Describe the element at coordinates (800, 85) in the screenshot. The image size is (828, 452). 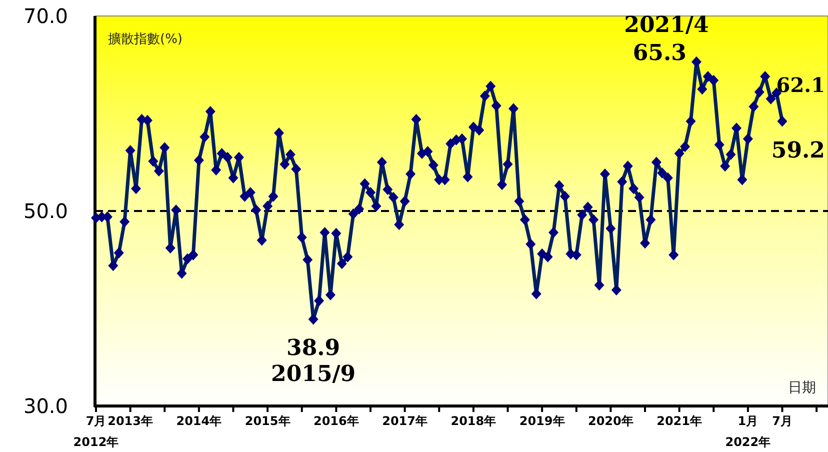
I see `data-label: 62.1` at that location.